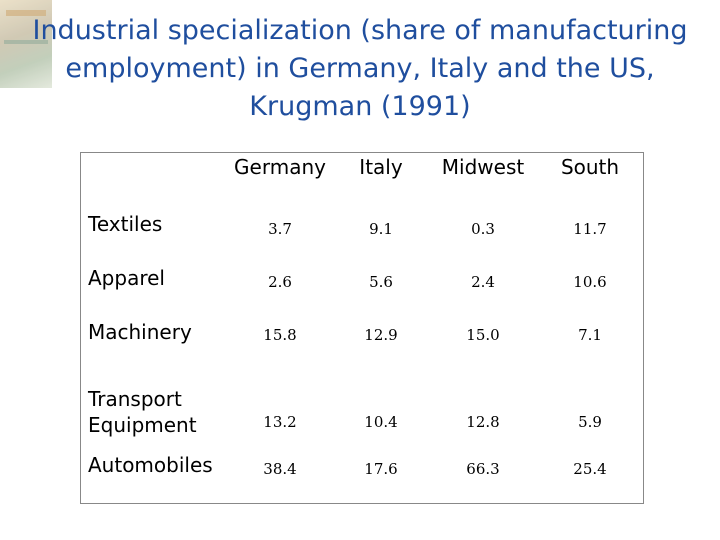 This screenshot has height=540, width=720. I want to click on cell-machinery-south: 7.1, so click(590, 335).